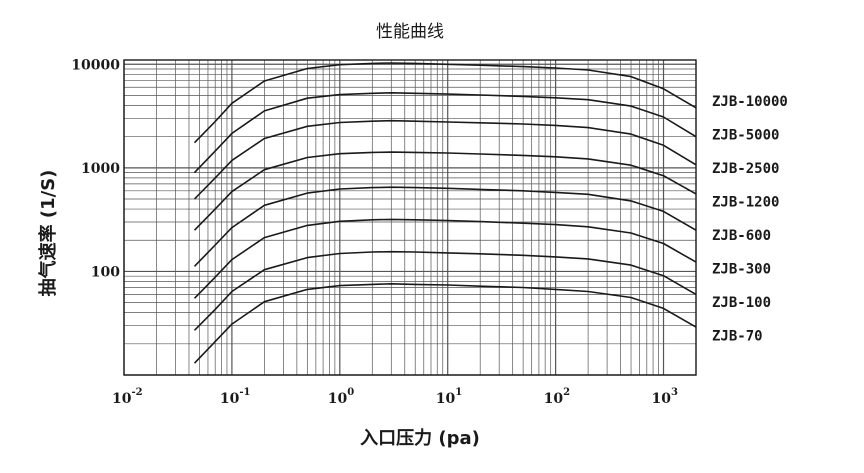  What do you see at coordinates (127, 397) in the screenshot?
I see `x-tick-label: 10⁻²` at bounding box center [127, 397].